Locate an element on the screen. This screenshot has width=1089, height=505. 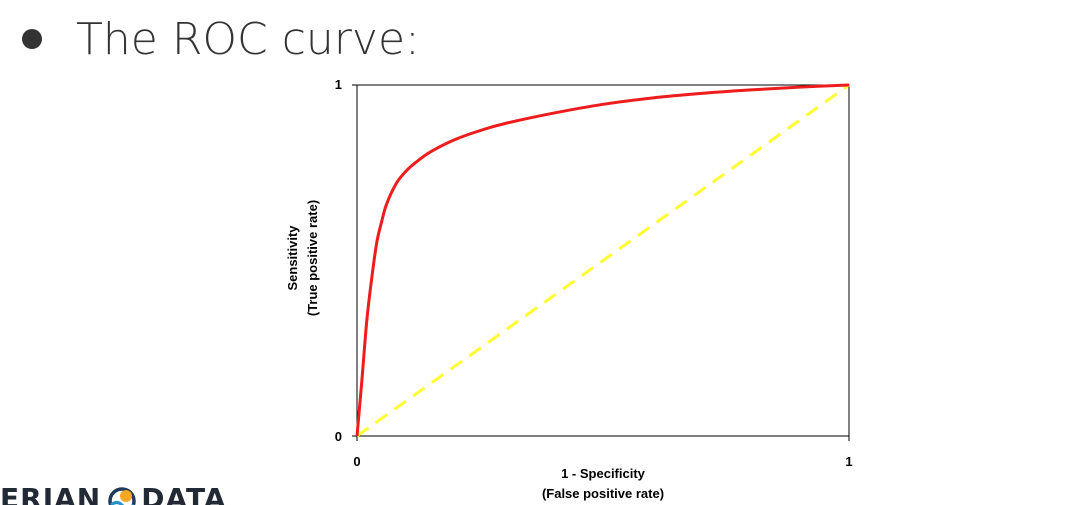
x-axis-label: 1 - Specificity is located at coordinates (603, 473).